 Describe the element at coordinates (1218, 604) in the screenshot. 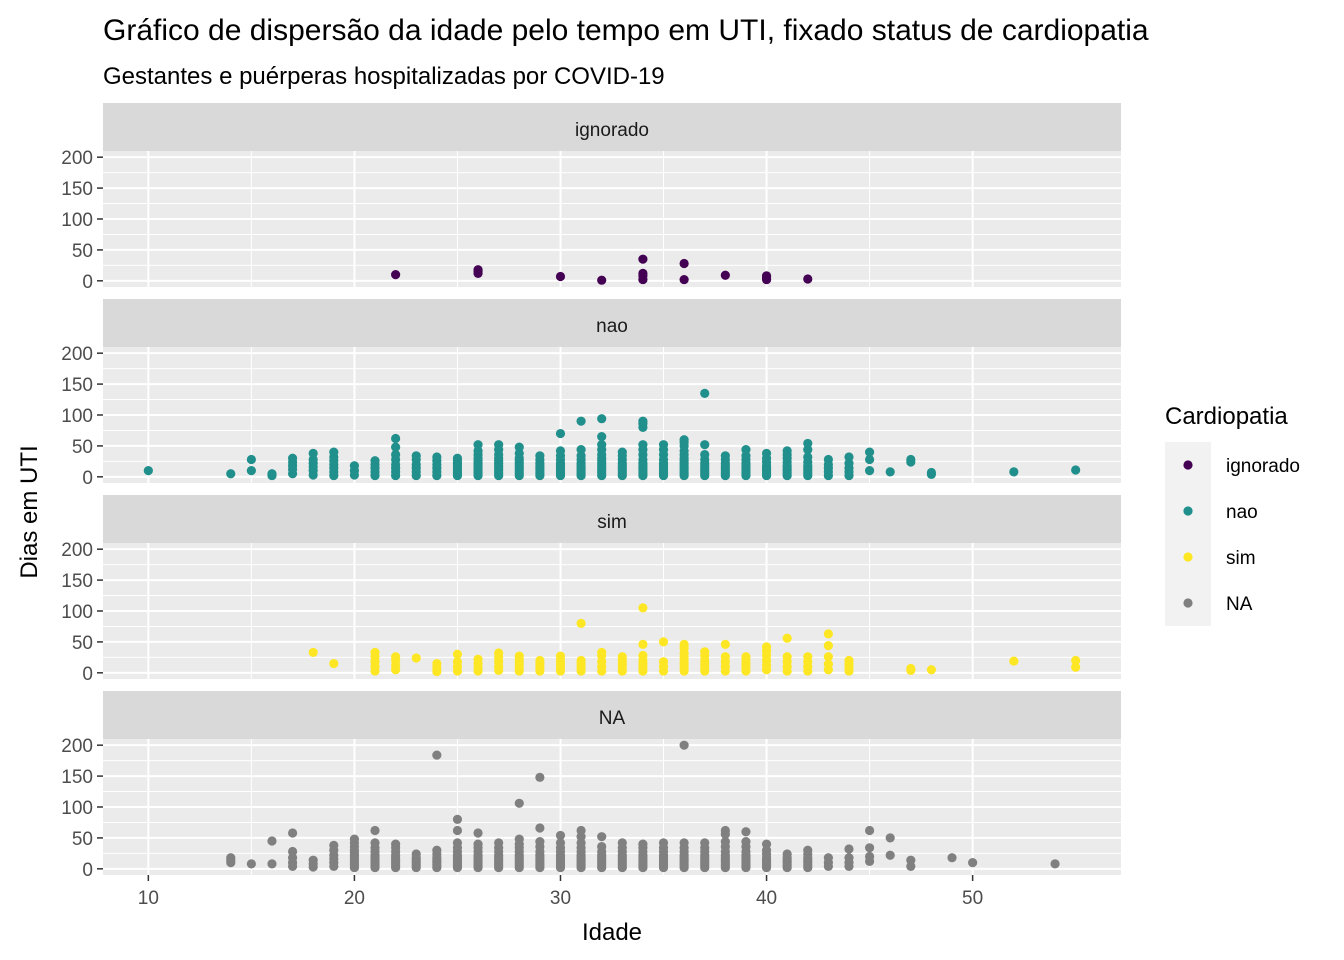

I see `legend-entry-na: NA` at that location.